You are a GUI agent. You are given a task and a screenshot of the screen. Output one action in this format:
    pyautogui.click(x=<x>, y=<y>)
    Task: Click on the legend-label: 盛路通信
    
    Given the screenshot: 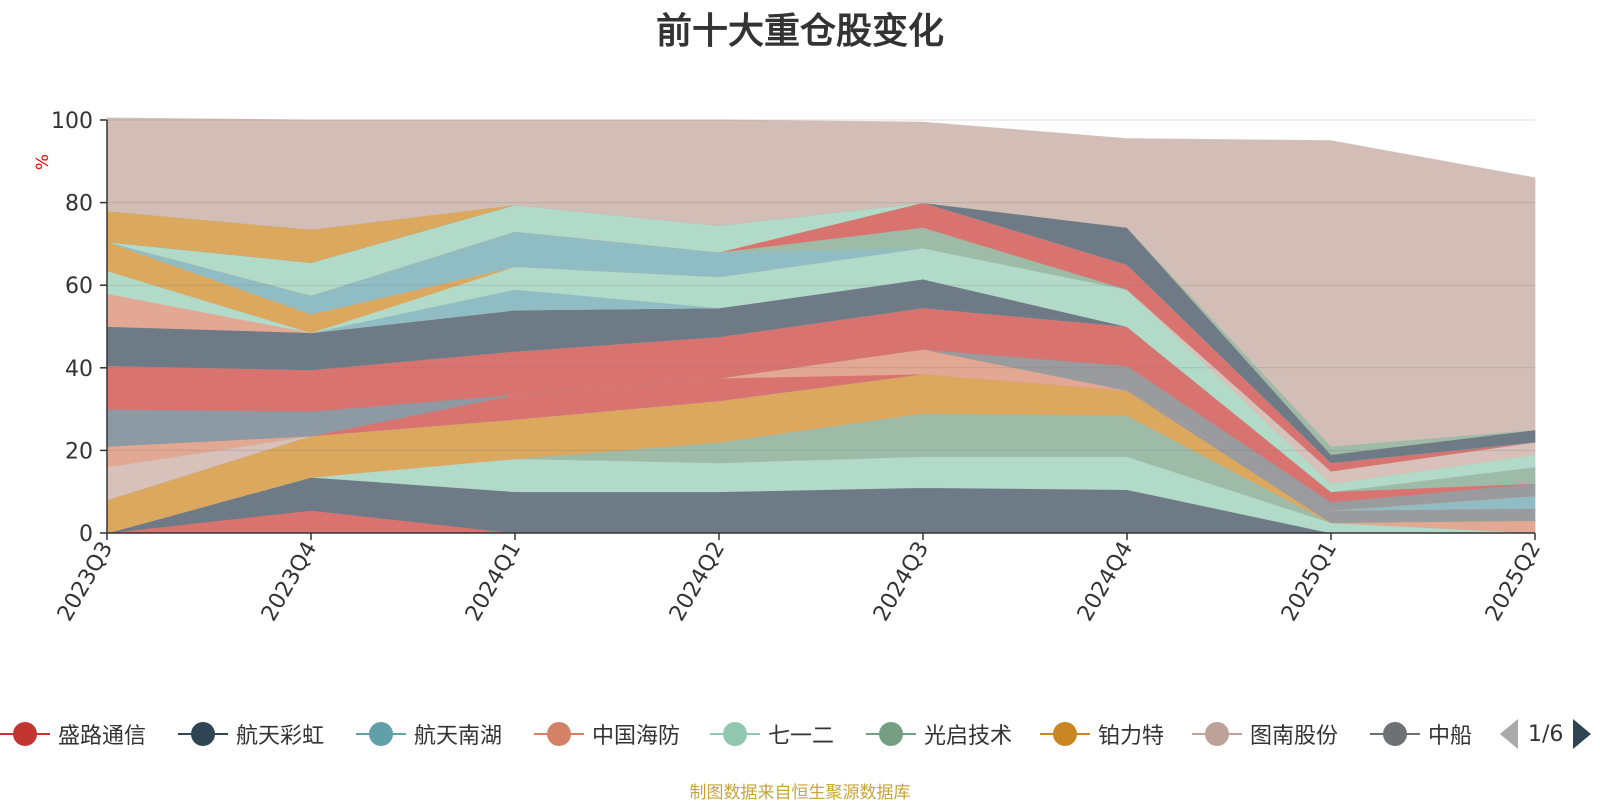 What is the action you would take?
    pyautogui.click(x=102, y=736)
    